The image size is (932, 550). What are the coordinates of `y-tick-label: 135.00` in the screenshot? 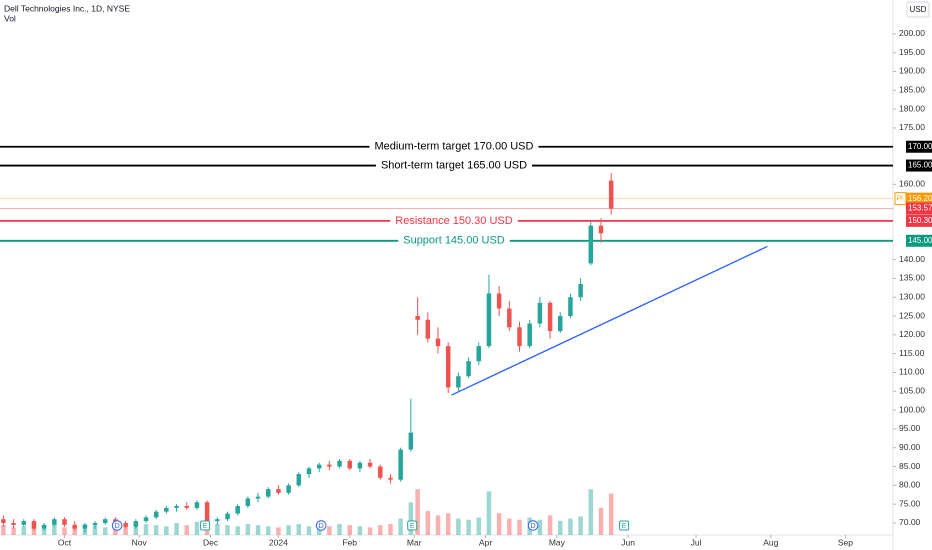 It's located at (912, 278).